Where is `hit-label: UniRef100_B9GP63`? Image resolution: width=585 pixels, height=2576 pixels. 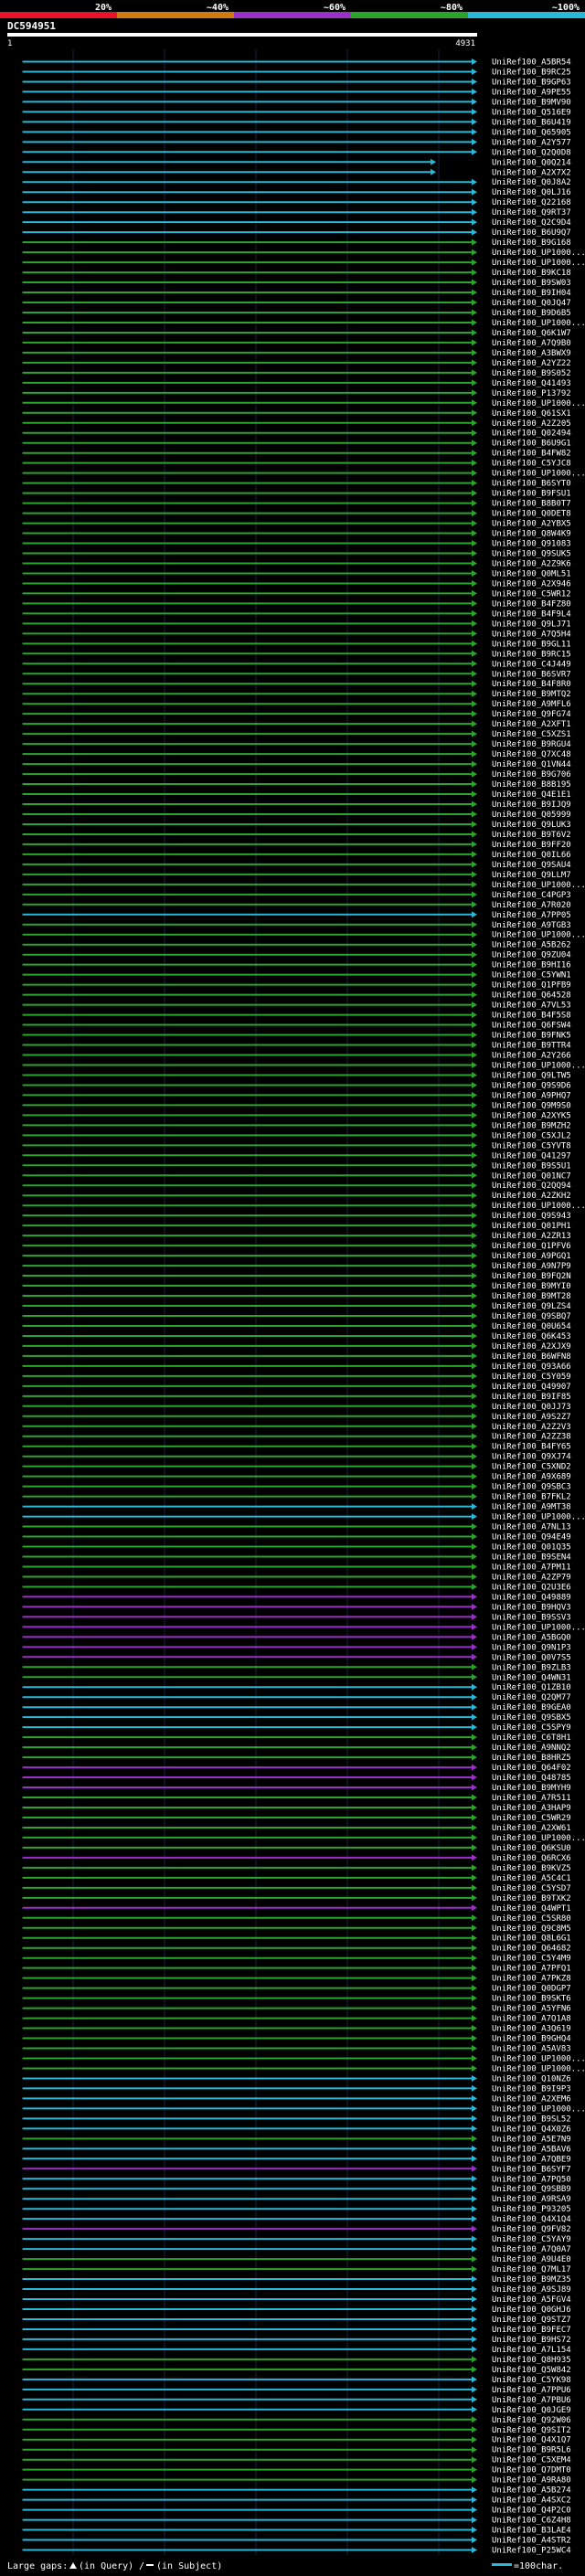
hit-label: UniRef100_B9GP63 is located at coordinates (532, 82).